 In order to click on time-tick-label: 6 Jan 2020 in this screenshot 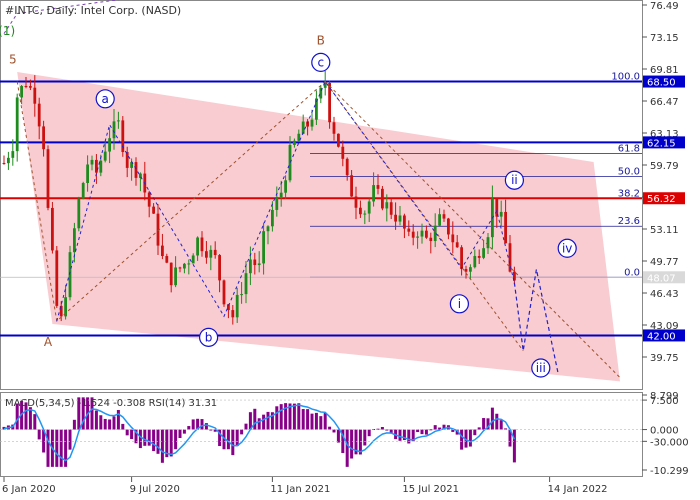, I will do `click(29, 489)`.